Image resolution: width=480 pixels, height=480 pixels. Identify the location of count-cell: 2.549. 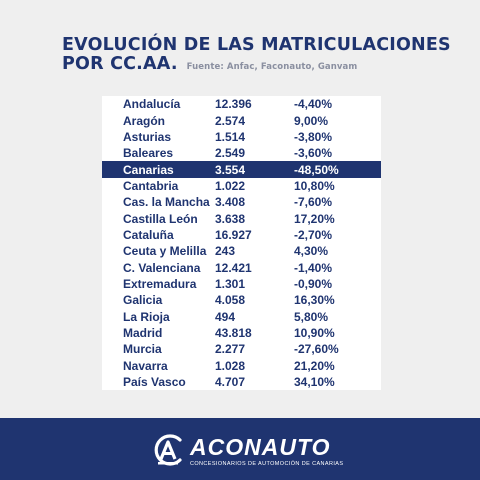
(230, 153).